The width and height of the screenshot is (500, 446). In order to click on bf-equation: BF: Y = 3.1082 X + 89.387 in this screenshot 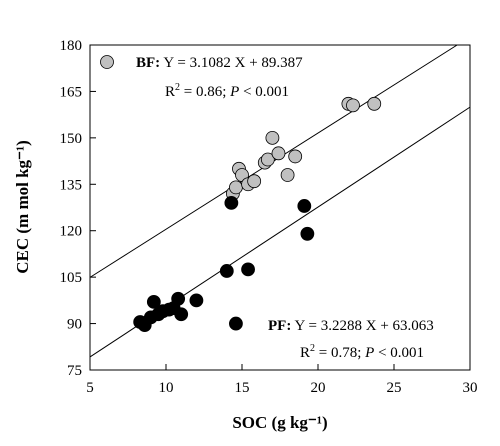, I will do `click(219, 63)`.